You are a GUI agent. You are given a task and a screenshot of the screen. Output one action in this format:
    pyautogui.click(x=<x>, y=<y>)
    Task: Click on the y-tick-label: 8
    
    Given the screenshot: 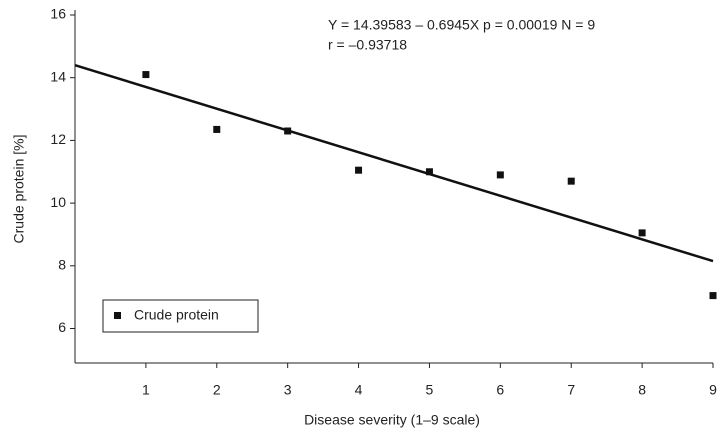 What is the action you would take?
    pyautogui.click(x=62, y=265)
    